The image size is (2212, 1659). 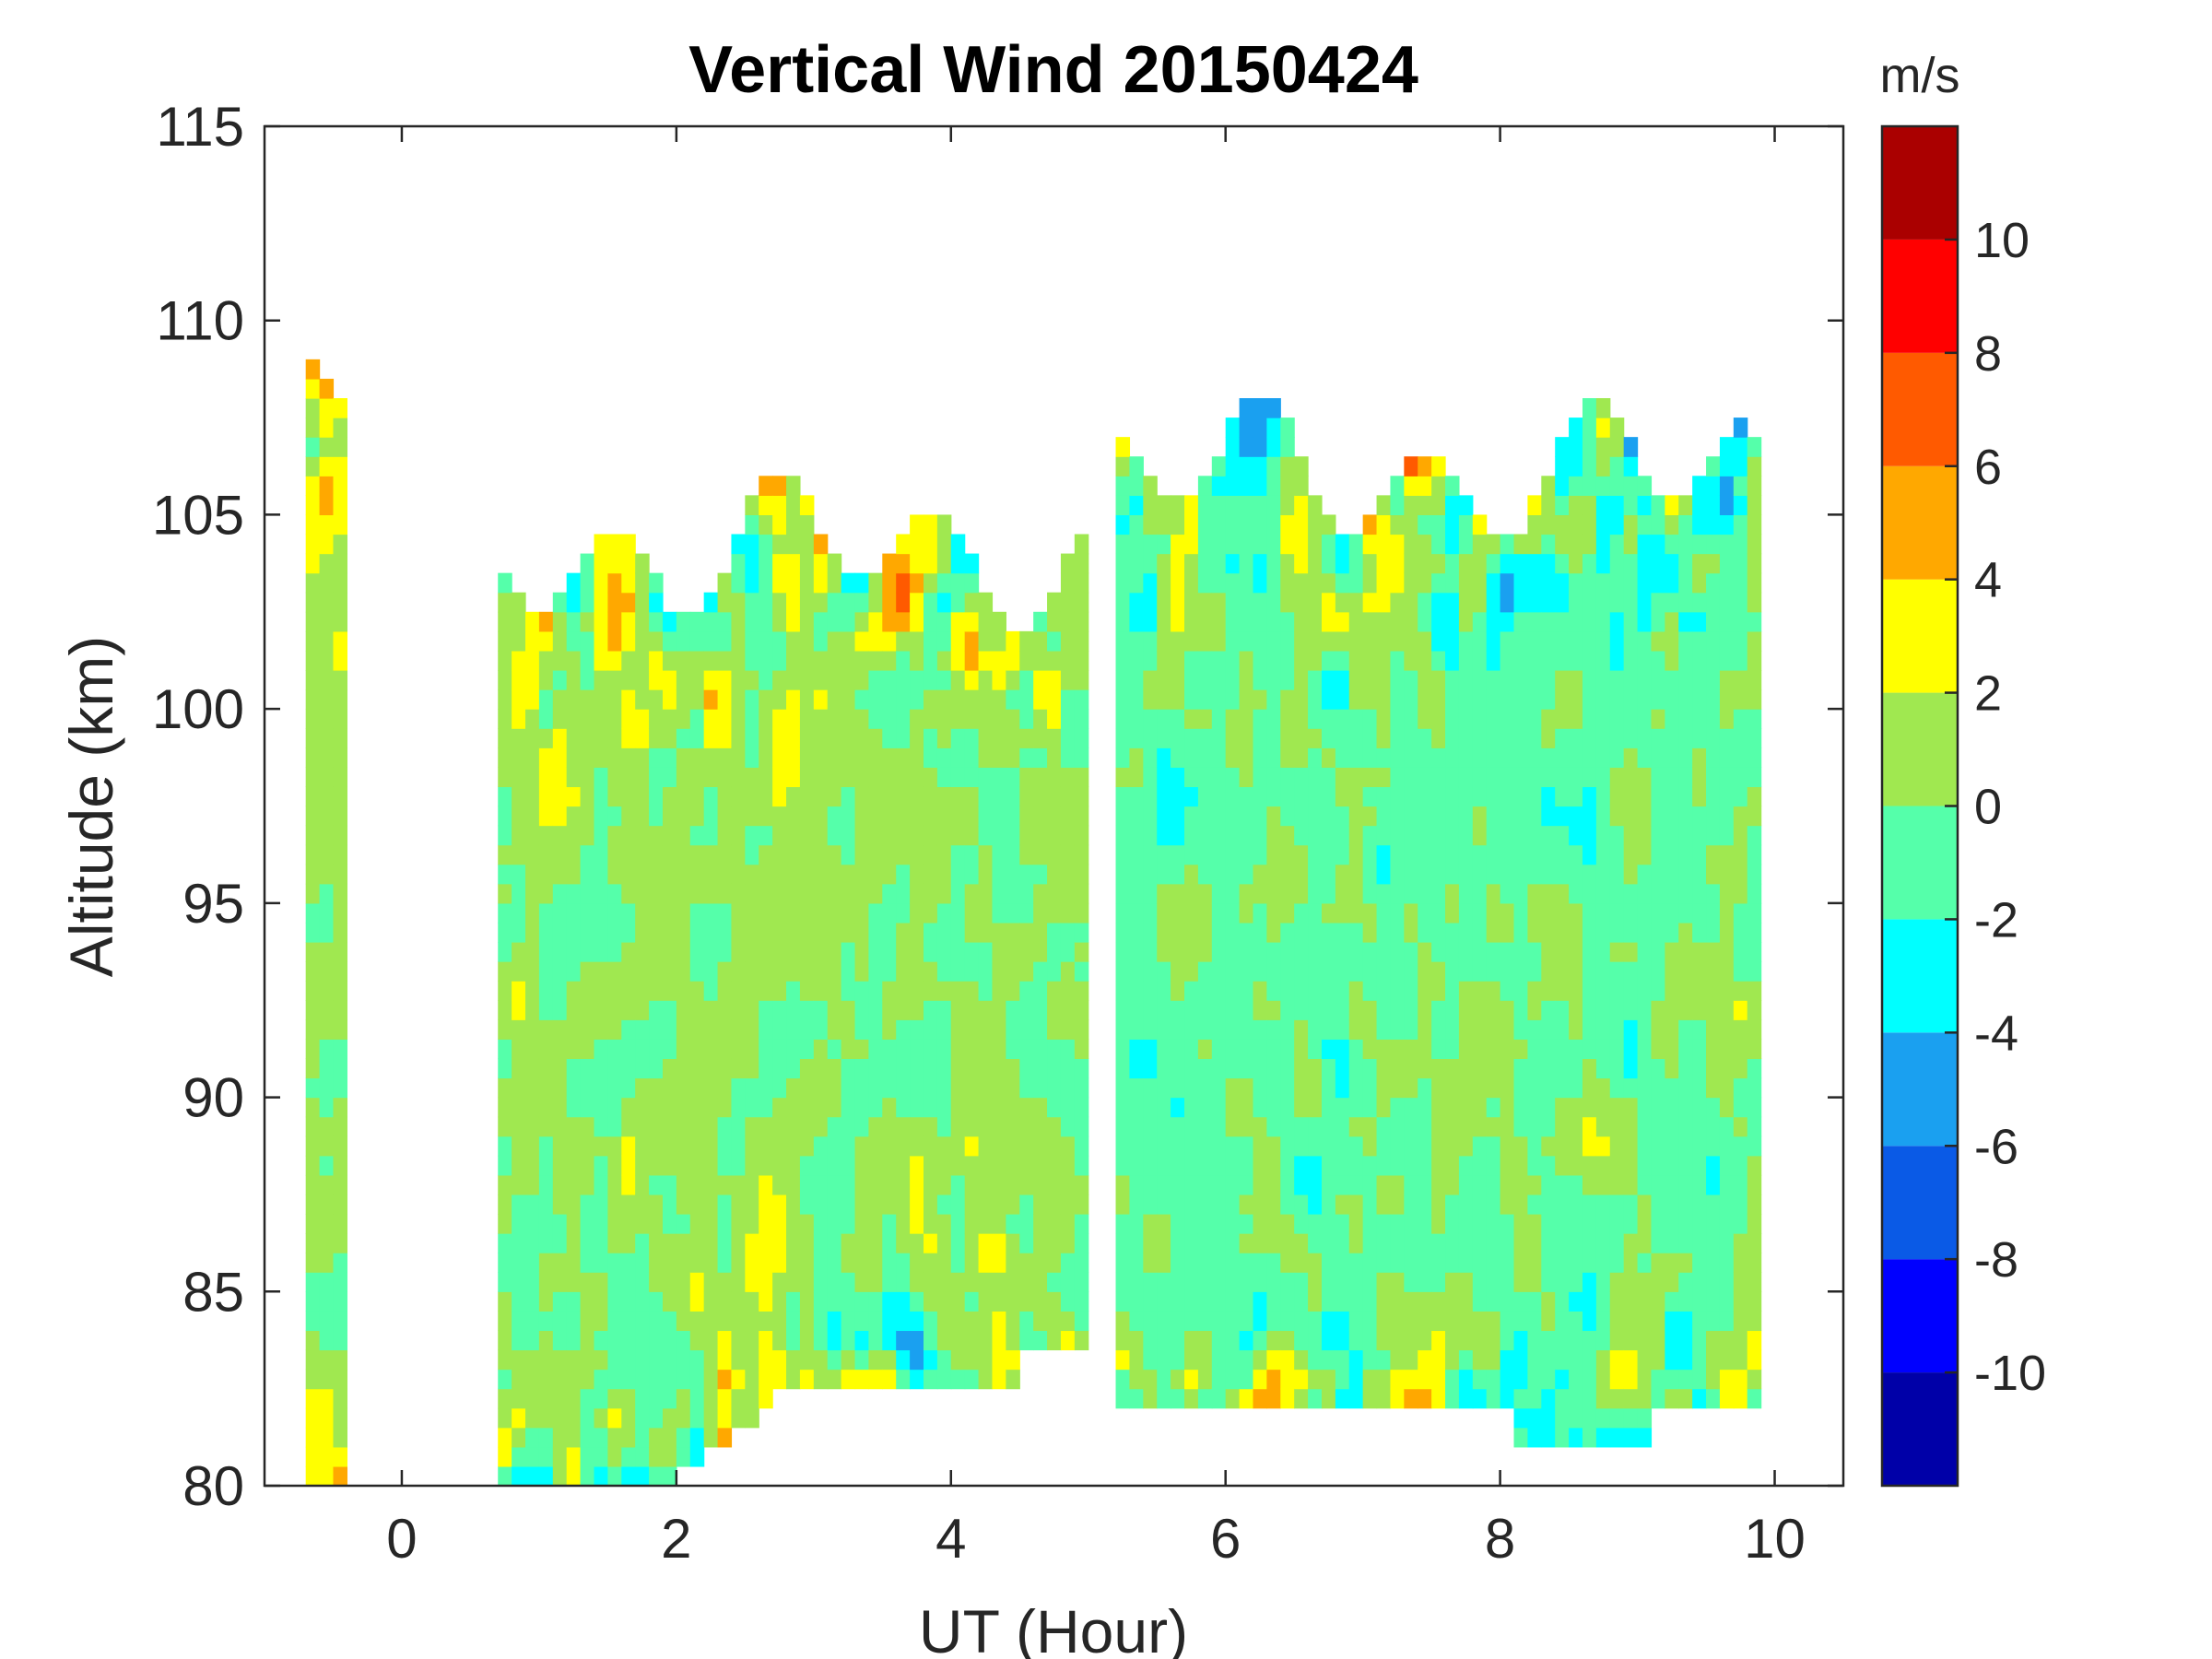 I want to click on colorbar-tick-label: -2, so click(x=1996, y=919).